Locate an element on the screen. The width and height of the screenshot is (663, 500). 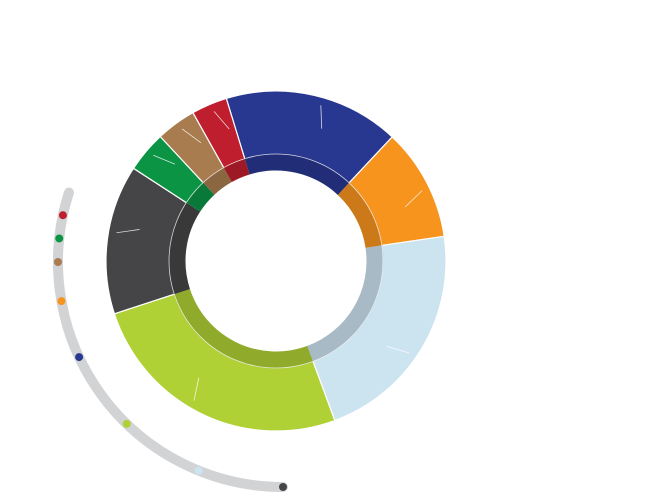
inner-ring-outline is located at coordinates (276, 261).